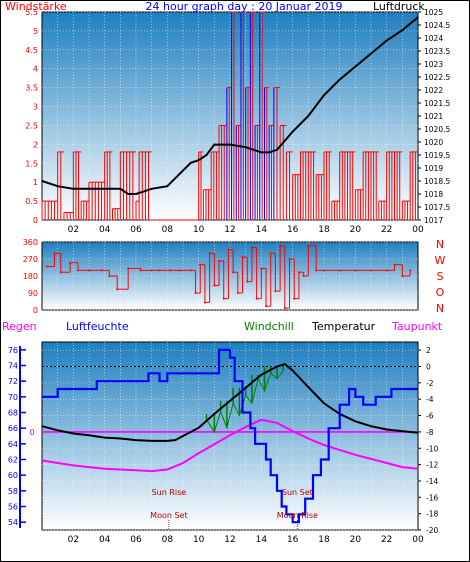 Image resolution: width=470 pixels, height=562 pixels. I want to click on luftfeuchte-tick-label: 76, so click(13, 350).